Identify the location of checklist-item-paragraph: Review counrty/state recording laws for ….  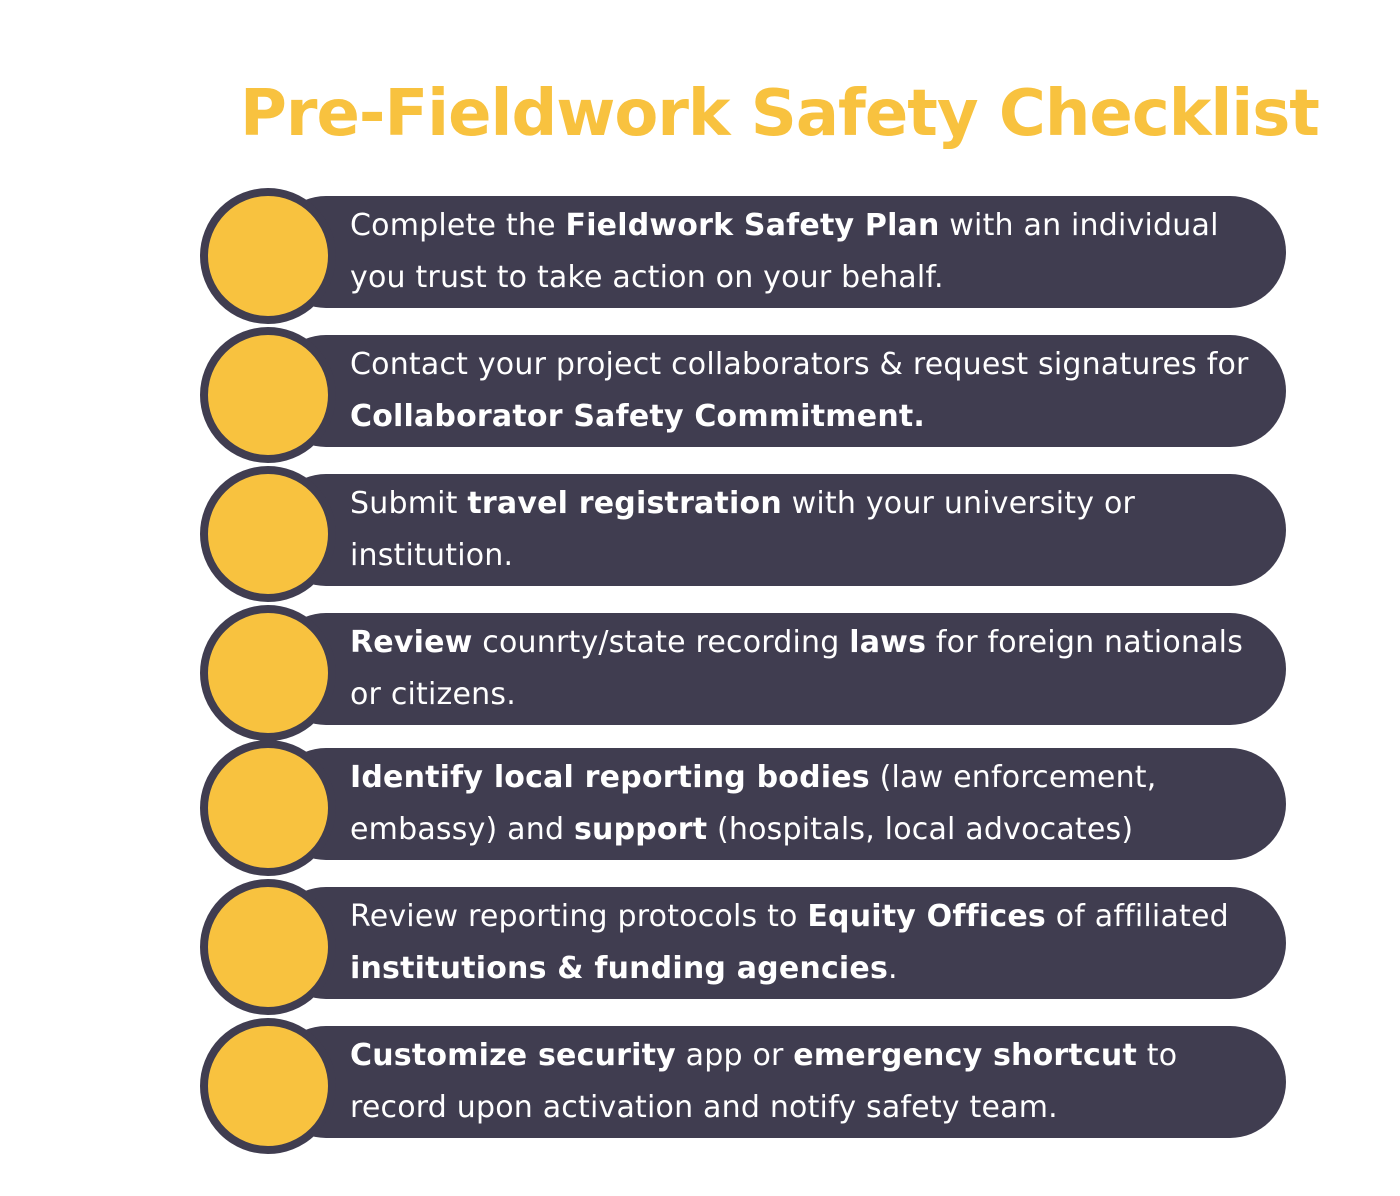
(802, 669).